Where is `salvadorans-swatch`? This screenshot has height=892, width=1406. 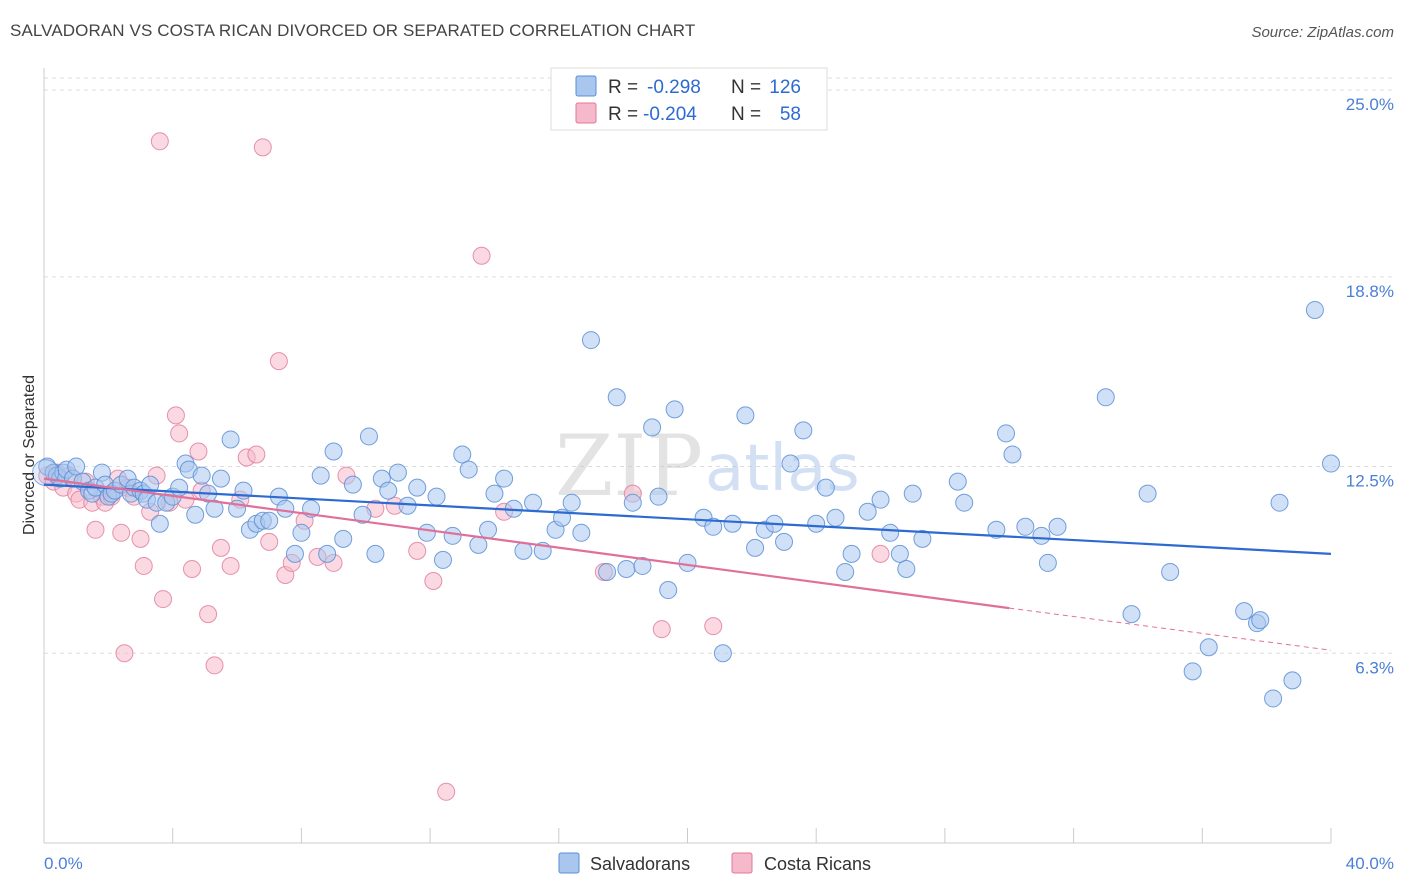
salvadorans-swatch is located at coordinates (586, 86).